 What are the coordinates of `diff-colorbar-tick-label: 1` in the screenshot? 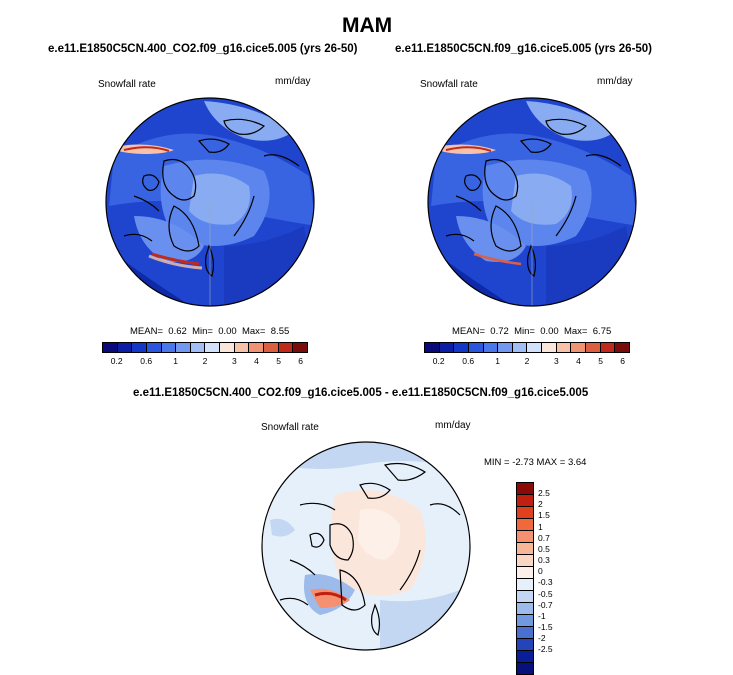 It's located at (540, 526).